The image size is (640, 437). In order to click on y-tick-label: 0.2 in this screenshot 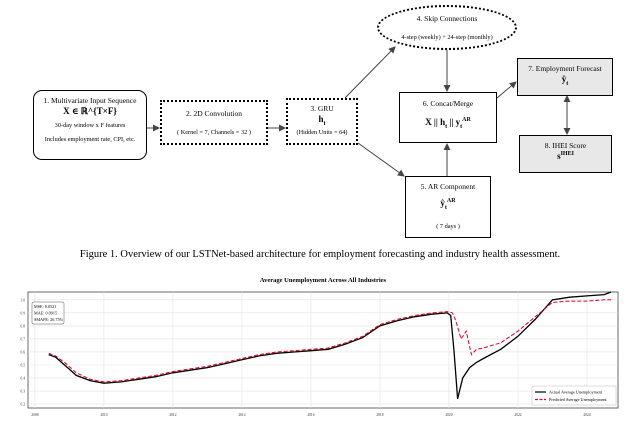, I will do `click(23, 405)`.